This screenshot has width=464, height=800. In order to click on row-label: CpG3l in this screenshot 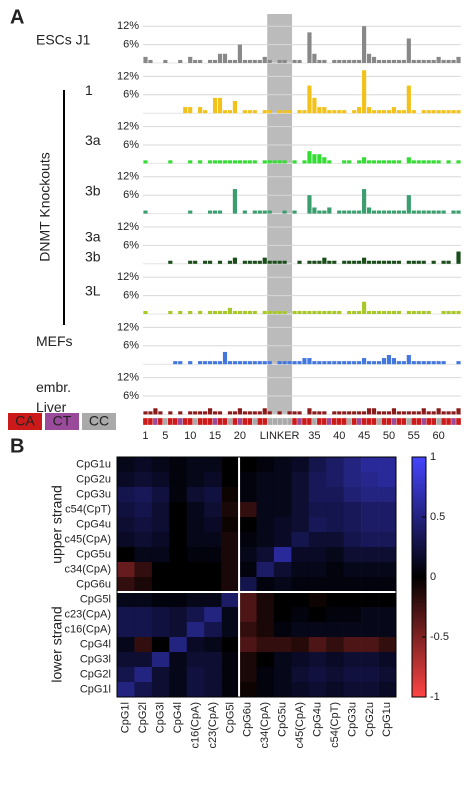, I will do `click(95, 659)`.